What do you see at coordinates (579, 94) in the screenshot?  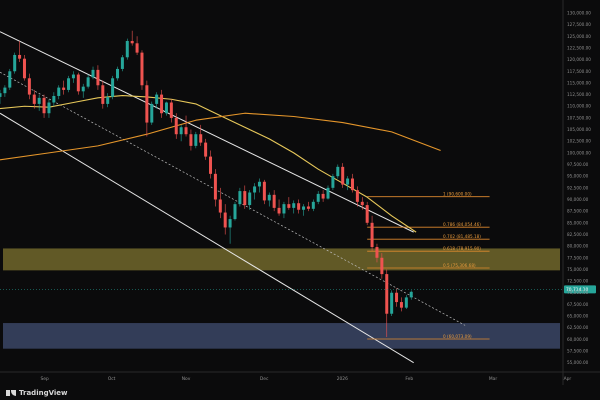 I see `y-tick-label-7: 112,500.00` at bounding box center [579, 94].